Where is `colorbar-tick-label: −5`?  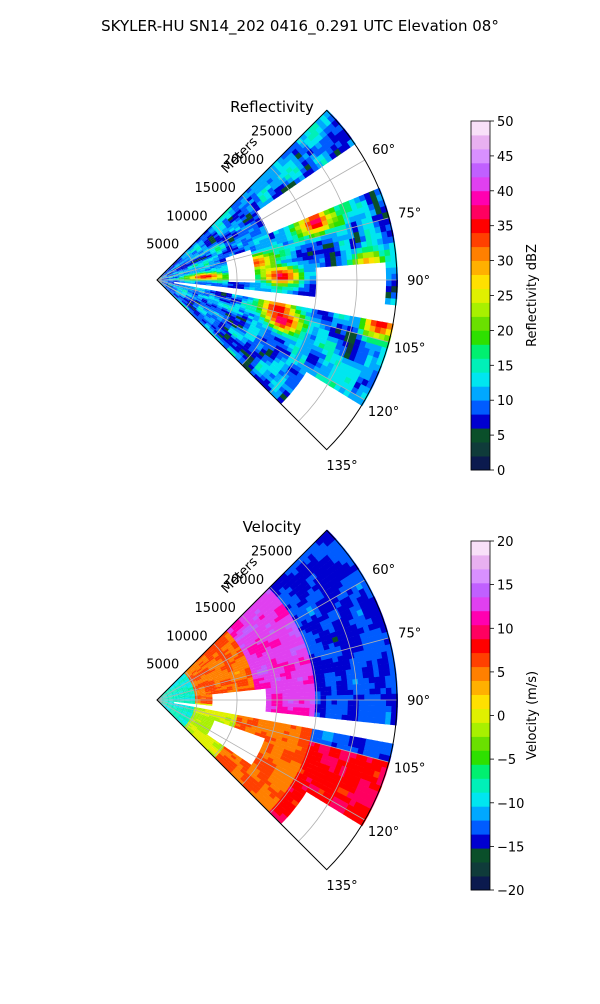 colorbar-tick-label: −5 is located at coordinates (506, 760).